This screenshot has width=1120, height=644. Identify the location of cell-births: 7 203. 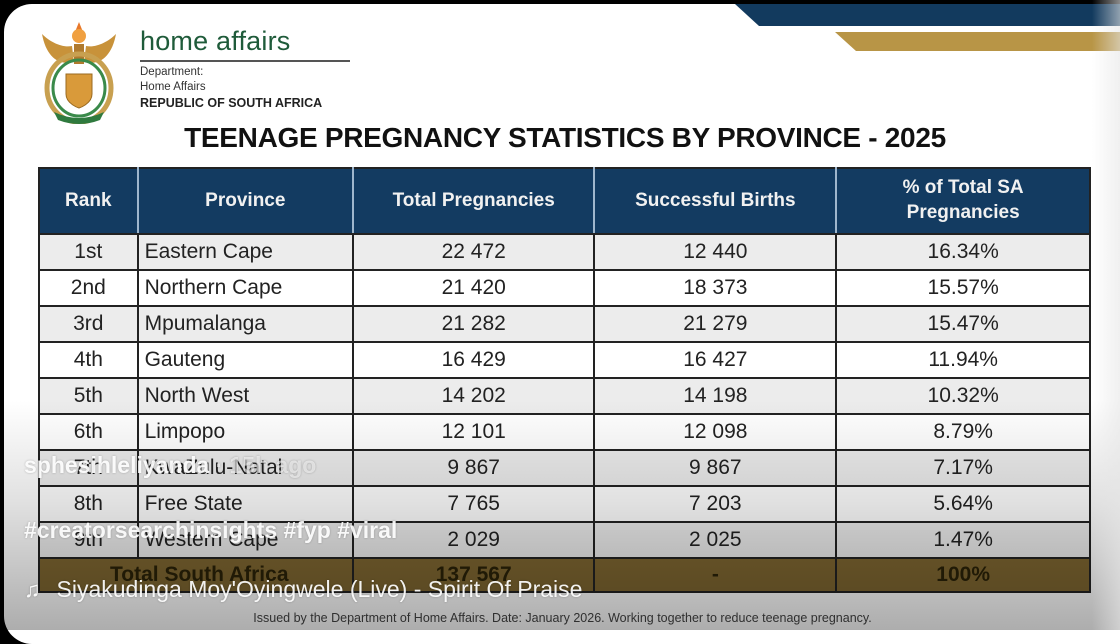
(715, 504).